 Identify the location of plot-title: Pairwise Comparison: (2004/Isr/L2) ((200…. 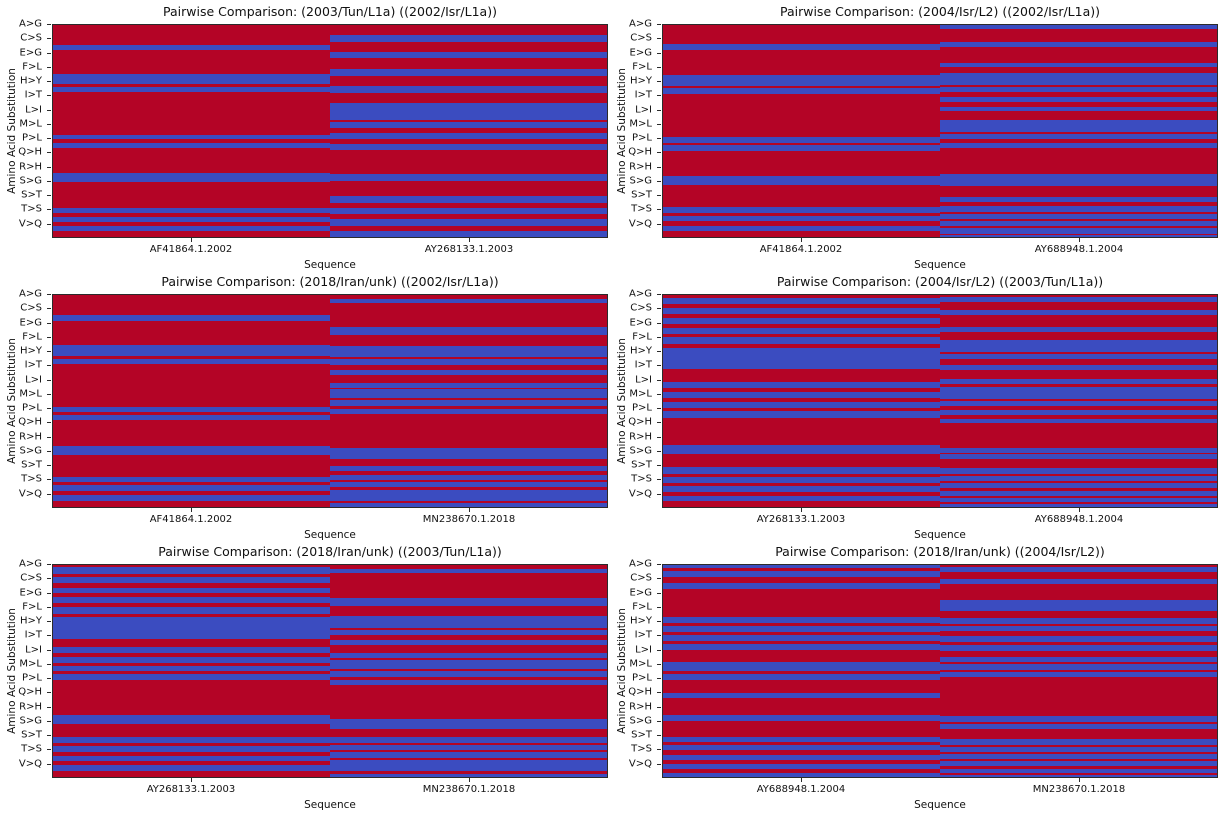
(940, 11).